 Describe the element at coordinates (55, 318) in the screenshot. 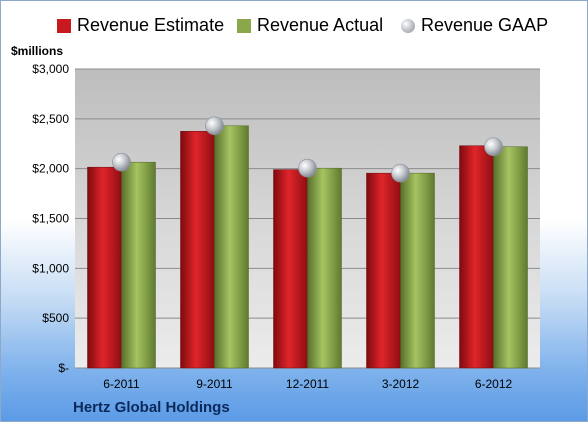

I see `y-tick-label: $500` at that location.